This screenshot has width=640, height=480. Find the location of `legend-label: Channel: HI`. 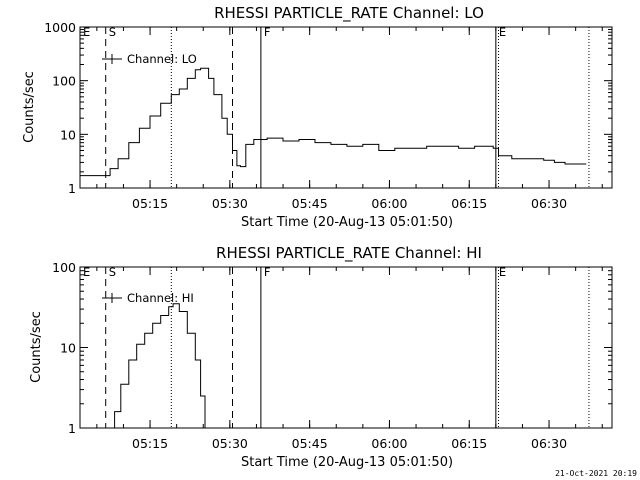

legend-label: Channel: HI is located at coordinates (160, 298).